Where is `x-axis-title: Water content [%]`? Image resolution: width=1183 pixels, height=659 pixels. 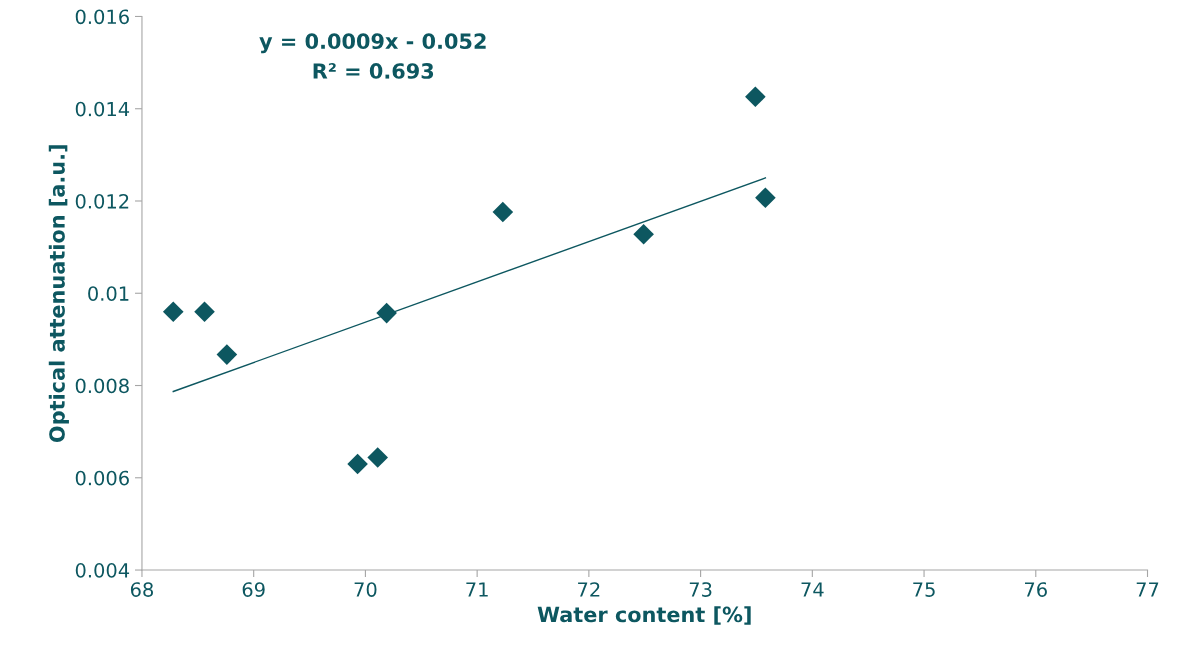
x-axis-title: Water content [%] is located at coordinates (644, 615).